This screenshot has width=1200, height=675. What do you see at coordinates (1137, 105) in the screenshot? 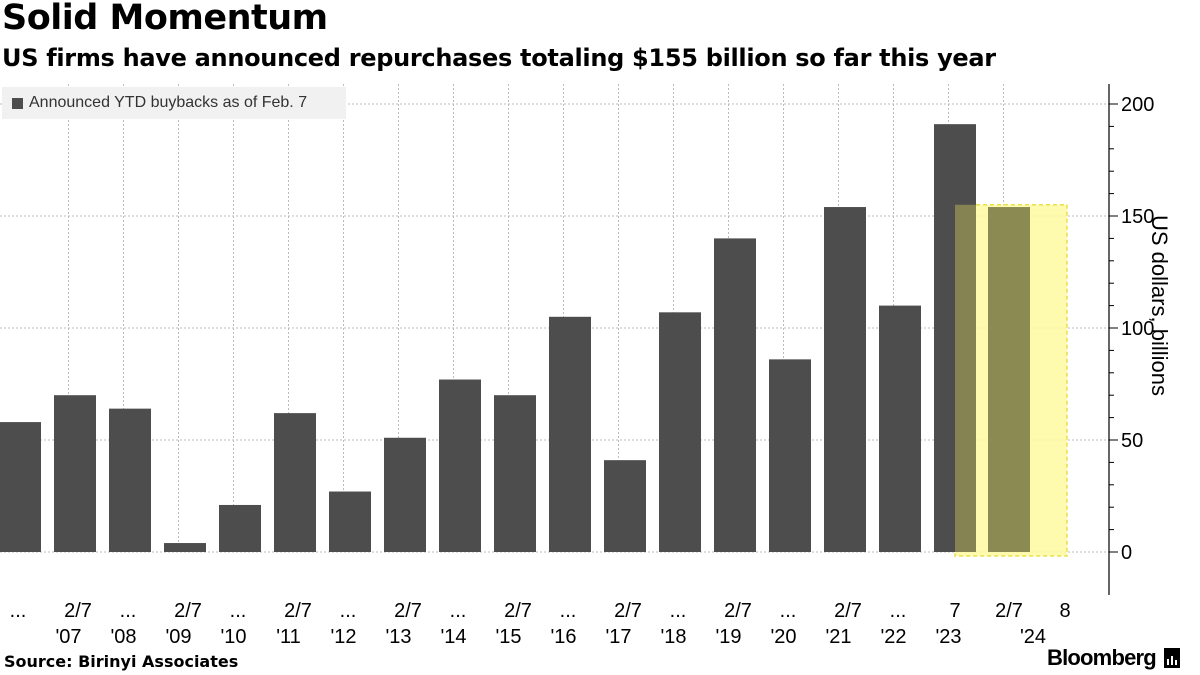
I see `y-tick-label: 200` at bounding box center [1137, 105].